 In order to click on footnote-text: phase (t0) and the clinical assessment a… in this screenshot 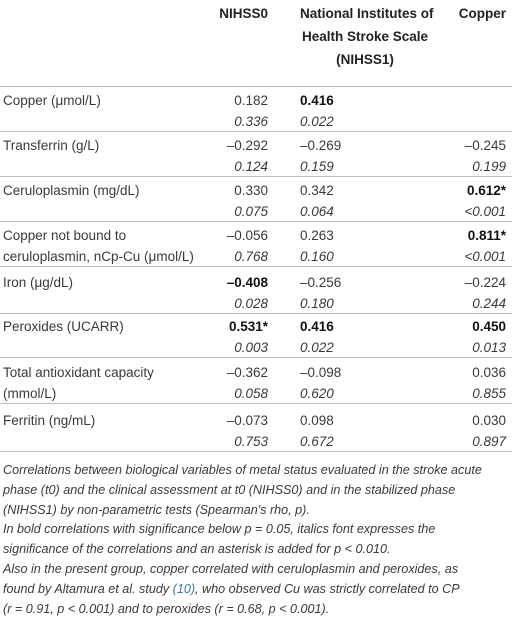, I will do `click(229, 489)`.